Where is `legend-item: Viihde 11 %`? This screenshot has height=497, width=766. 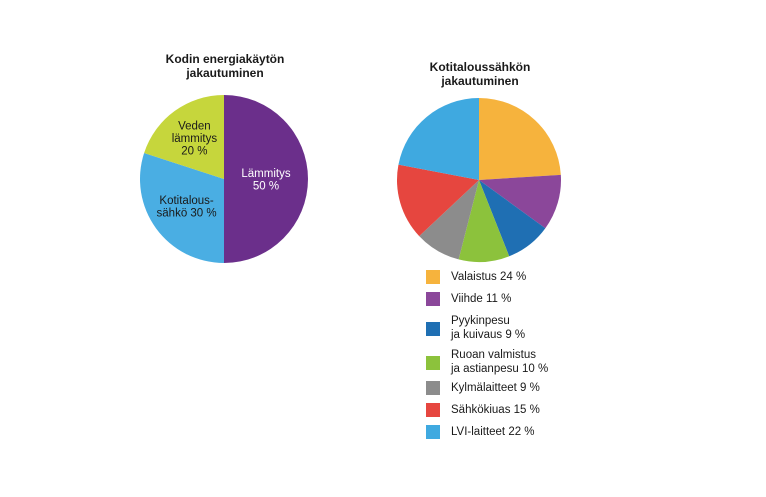
legend-item: Viihde 11 % is located at coordinates (526, 307).